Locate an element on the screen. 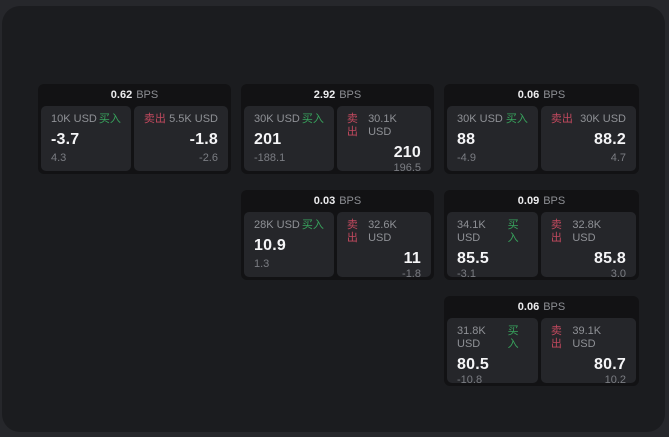  sell-meta-row: 卖出 32.8K USD is located at coordinates (588, 232).